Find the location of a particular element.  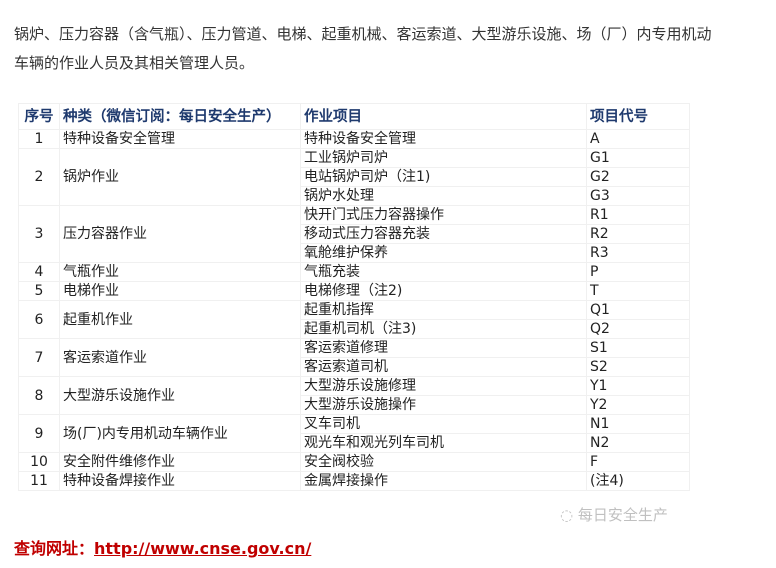

query-label: 查询网址： is located at coordinates (54, 548).